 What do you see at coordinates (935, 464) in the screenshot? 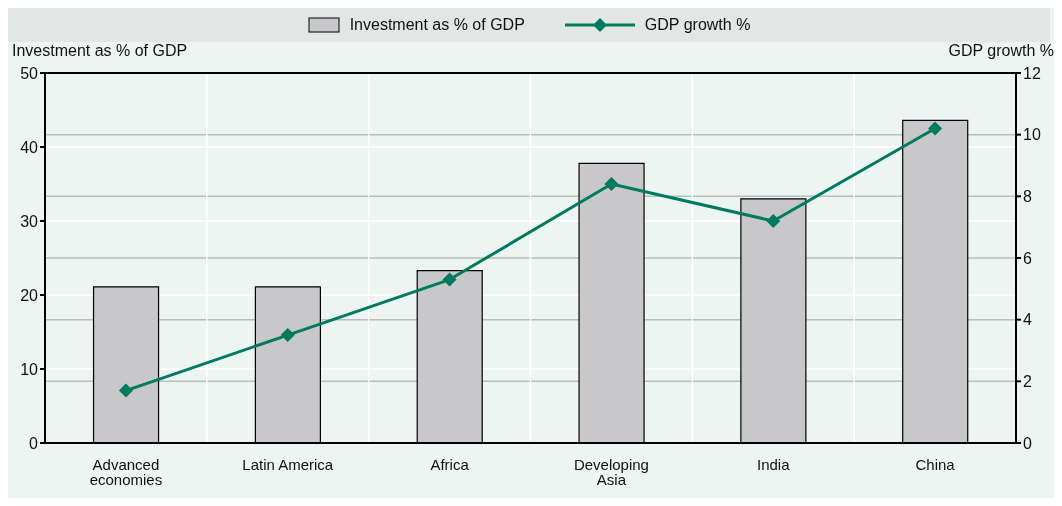
I see `x-tick-label: China` at bounding box center [935, 464].